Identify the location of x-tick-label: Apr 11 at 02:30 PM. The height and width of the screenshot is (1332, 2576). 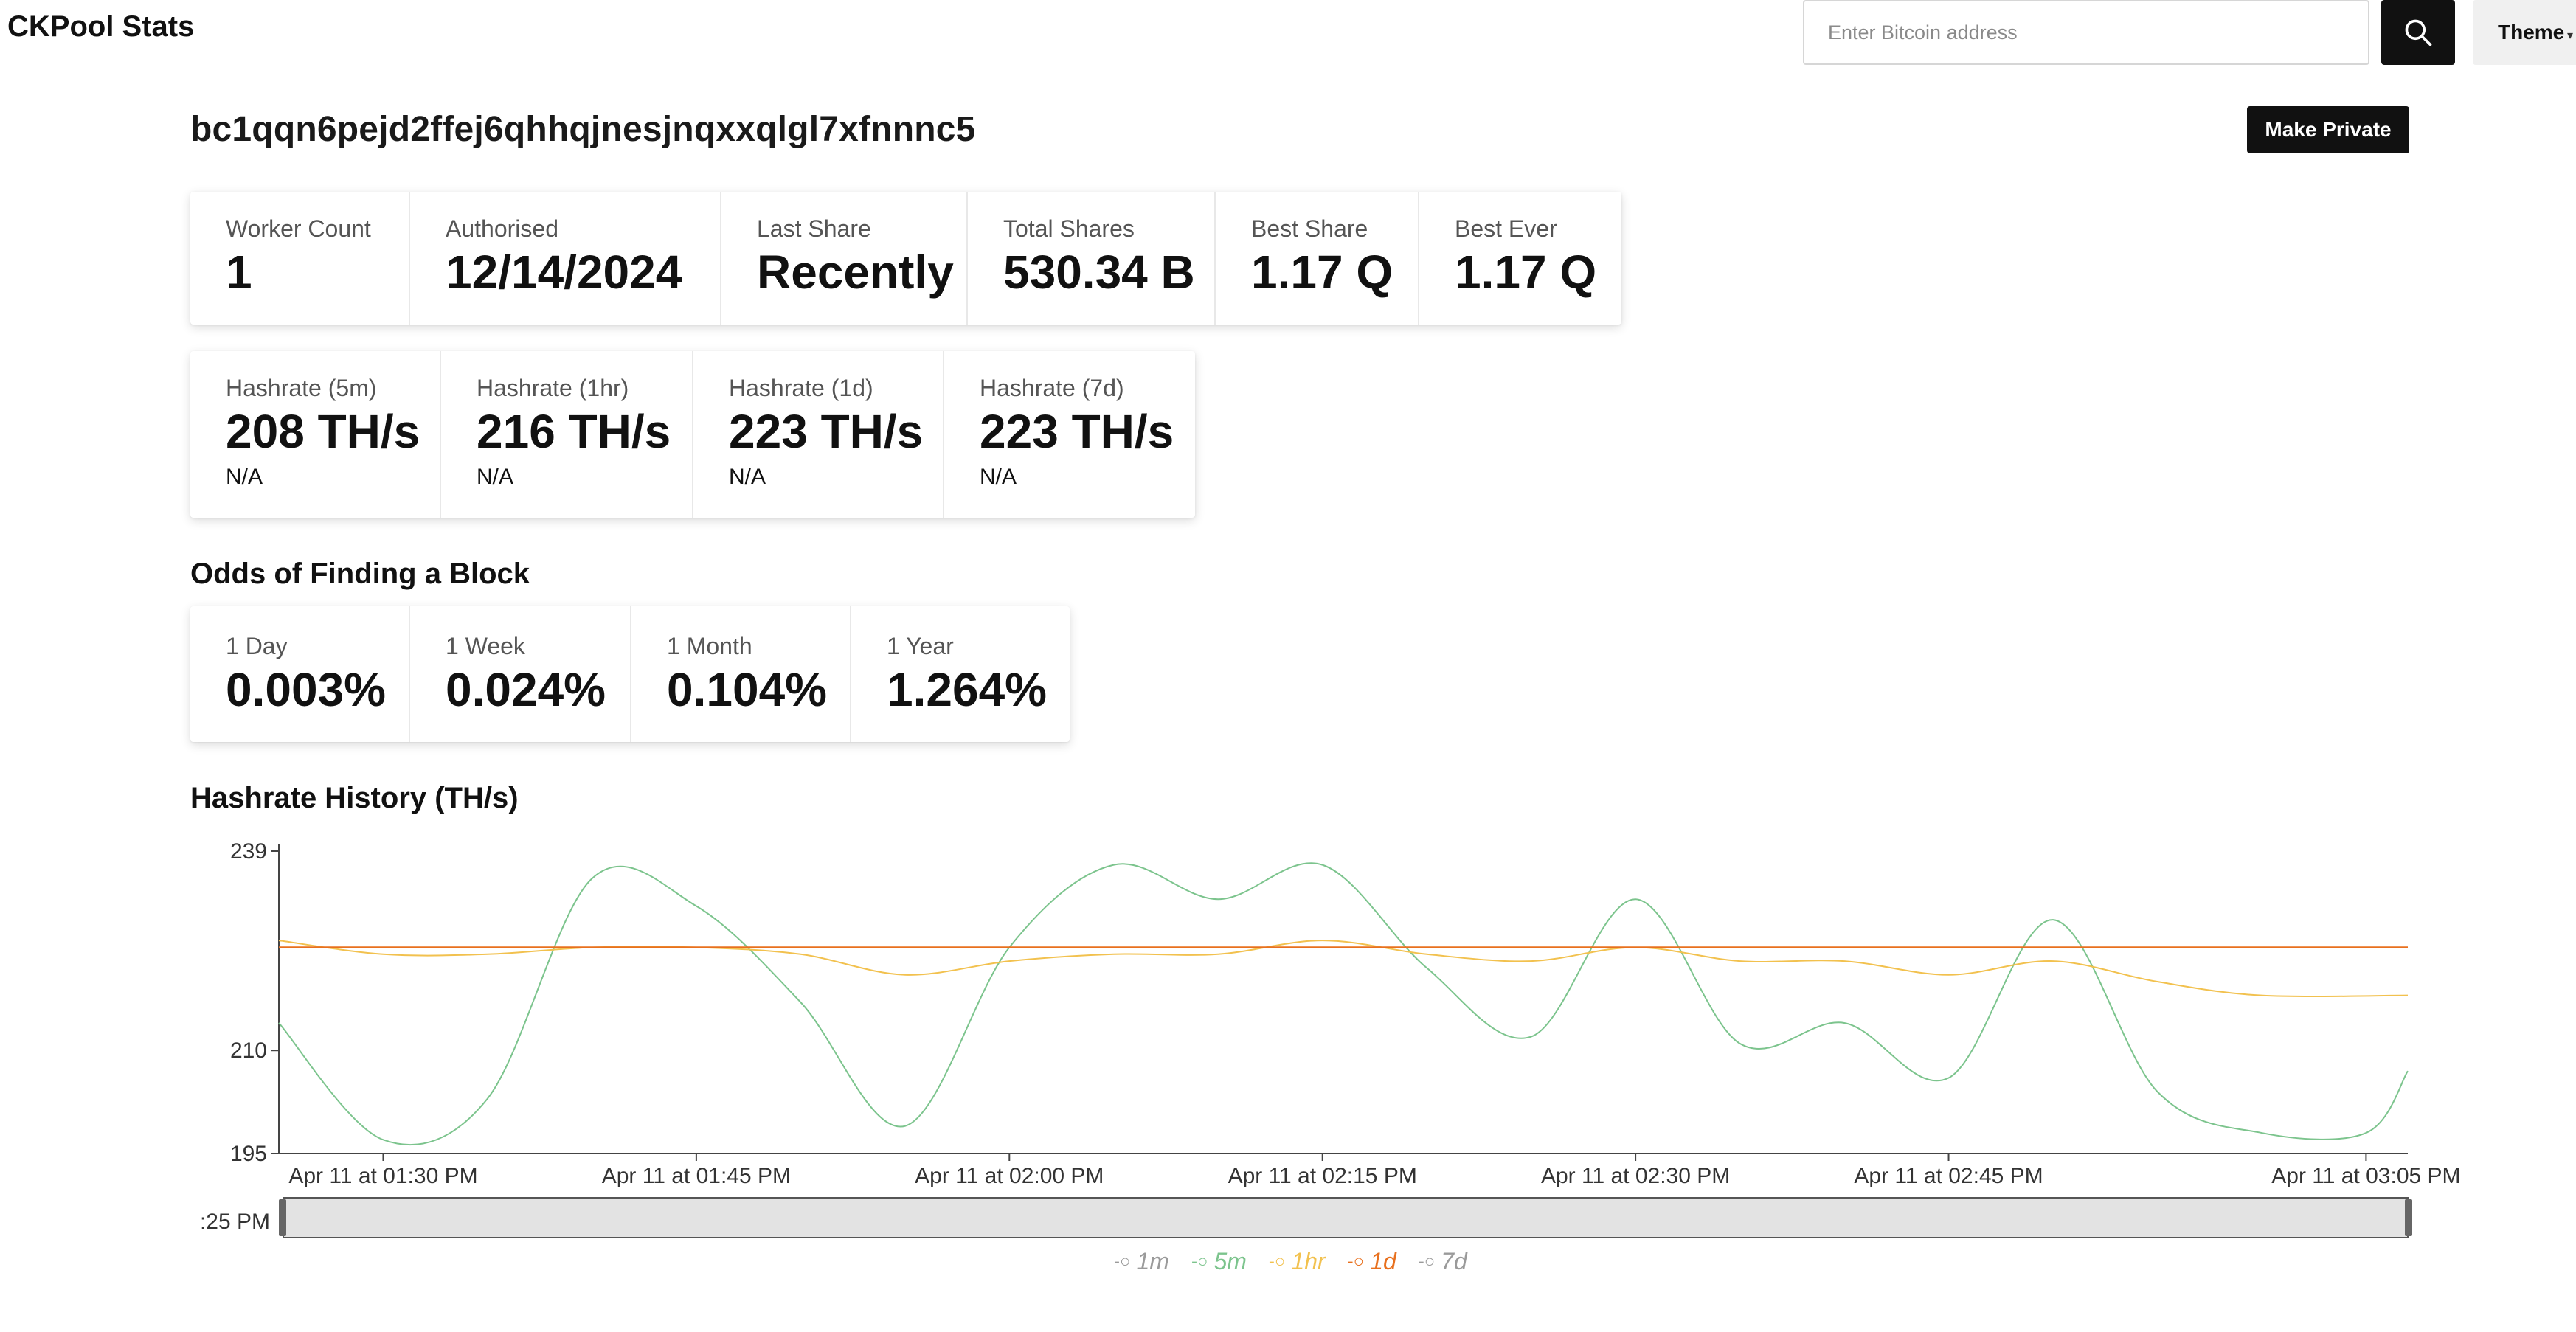
(1636, 1176).